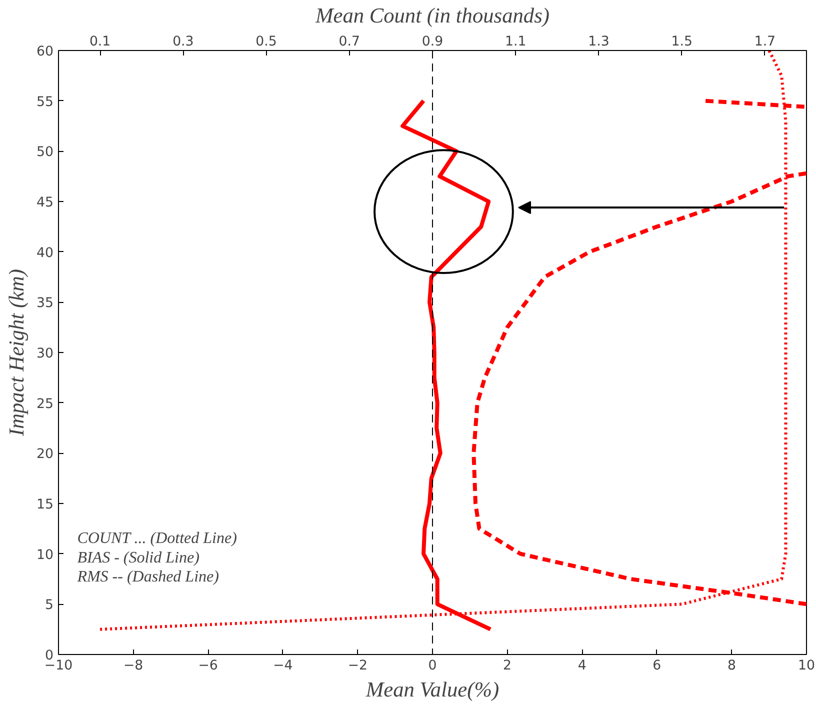  Describe the element at coordinates (45, 454) in the screenshot. I see `y-tick-label: 20` at that location.